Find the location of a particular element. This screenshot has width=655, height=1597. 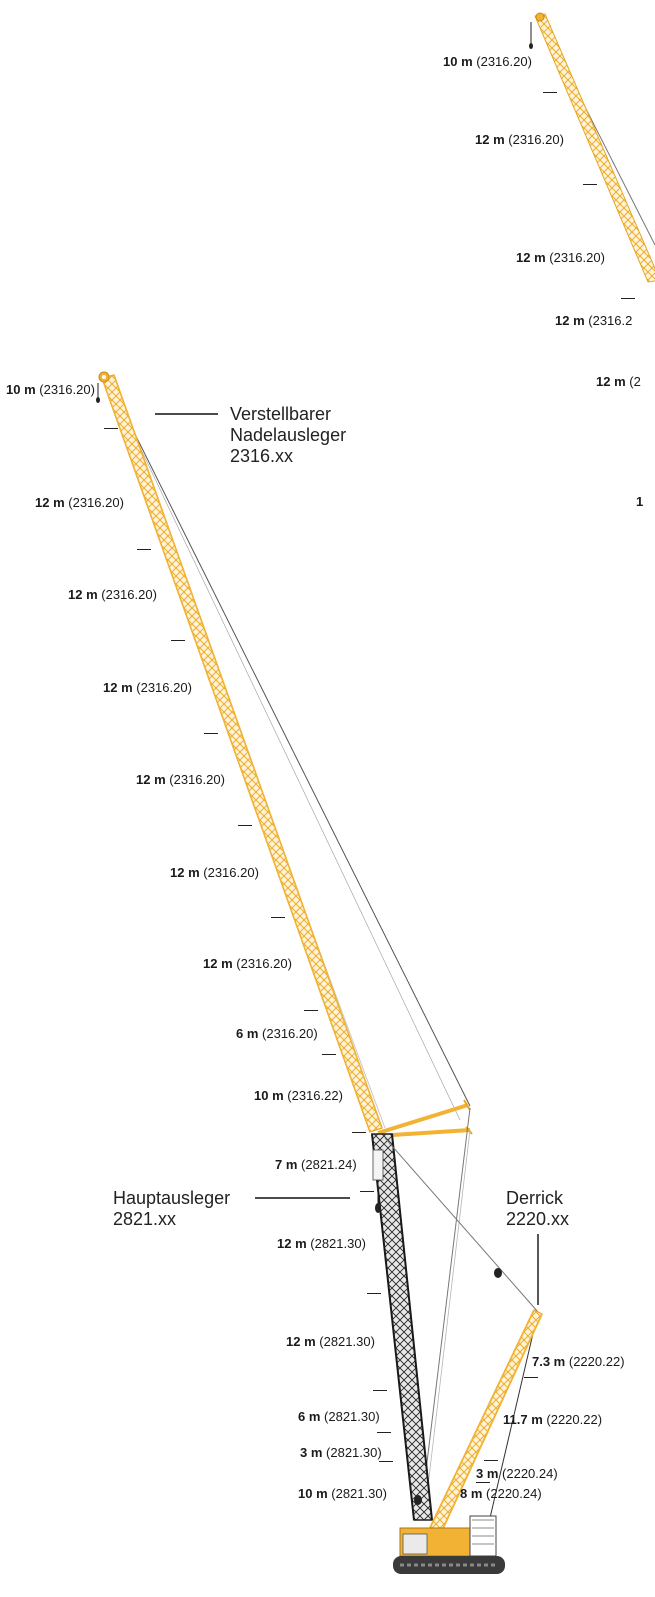

upper-segment-label: 10 m (2316.20) is located at coordinates (487, 62).